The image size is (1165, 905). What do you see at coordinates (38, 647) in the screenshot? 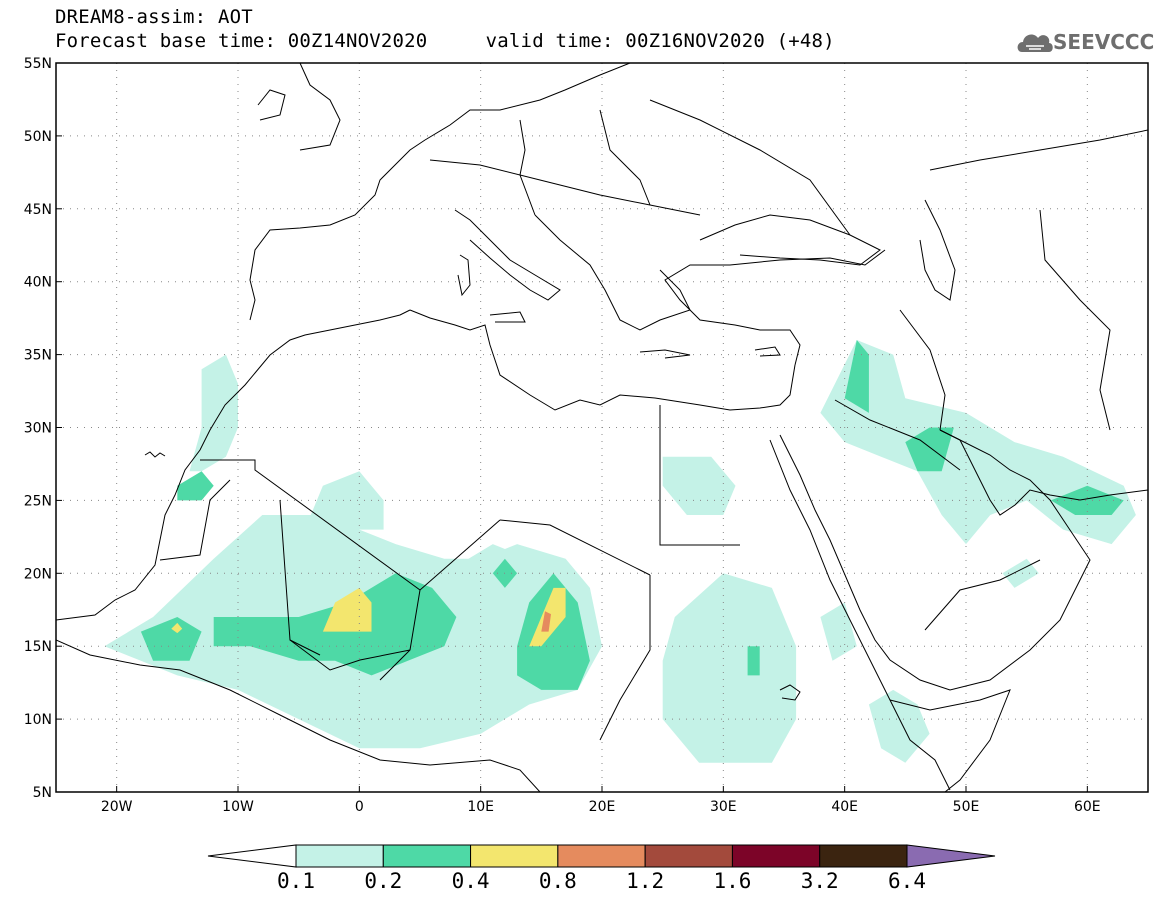
I see `lat-tick-label: 15N` at bounding box center [38, 647].